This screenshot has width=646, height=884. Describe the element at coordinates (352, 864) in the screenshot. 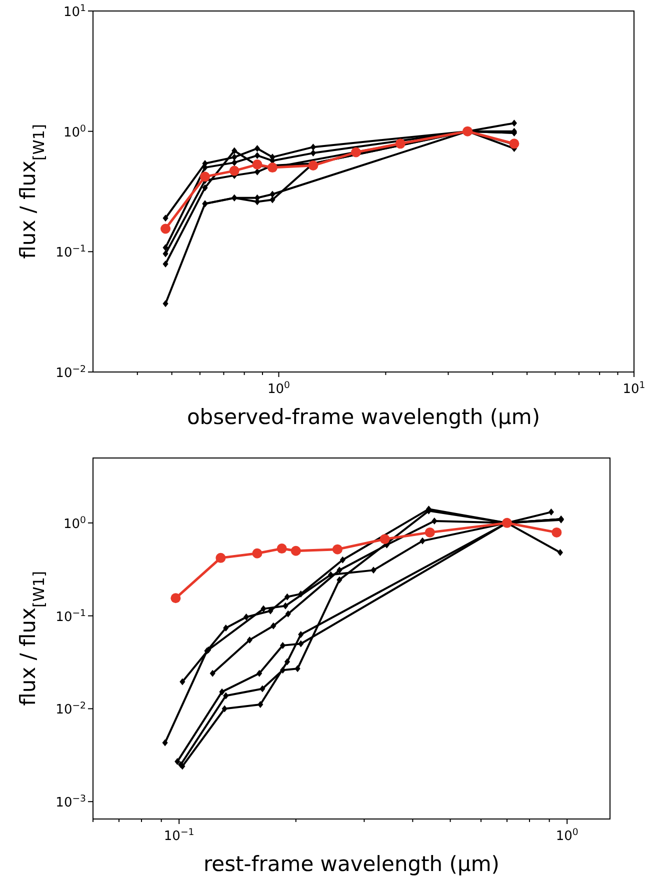

I see `x-axis-title: rest-frame wavelength (µm)` at that location.